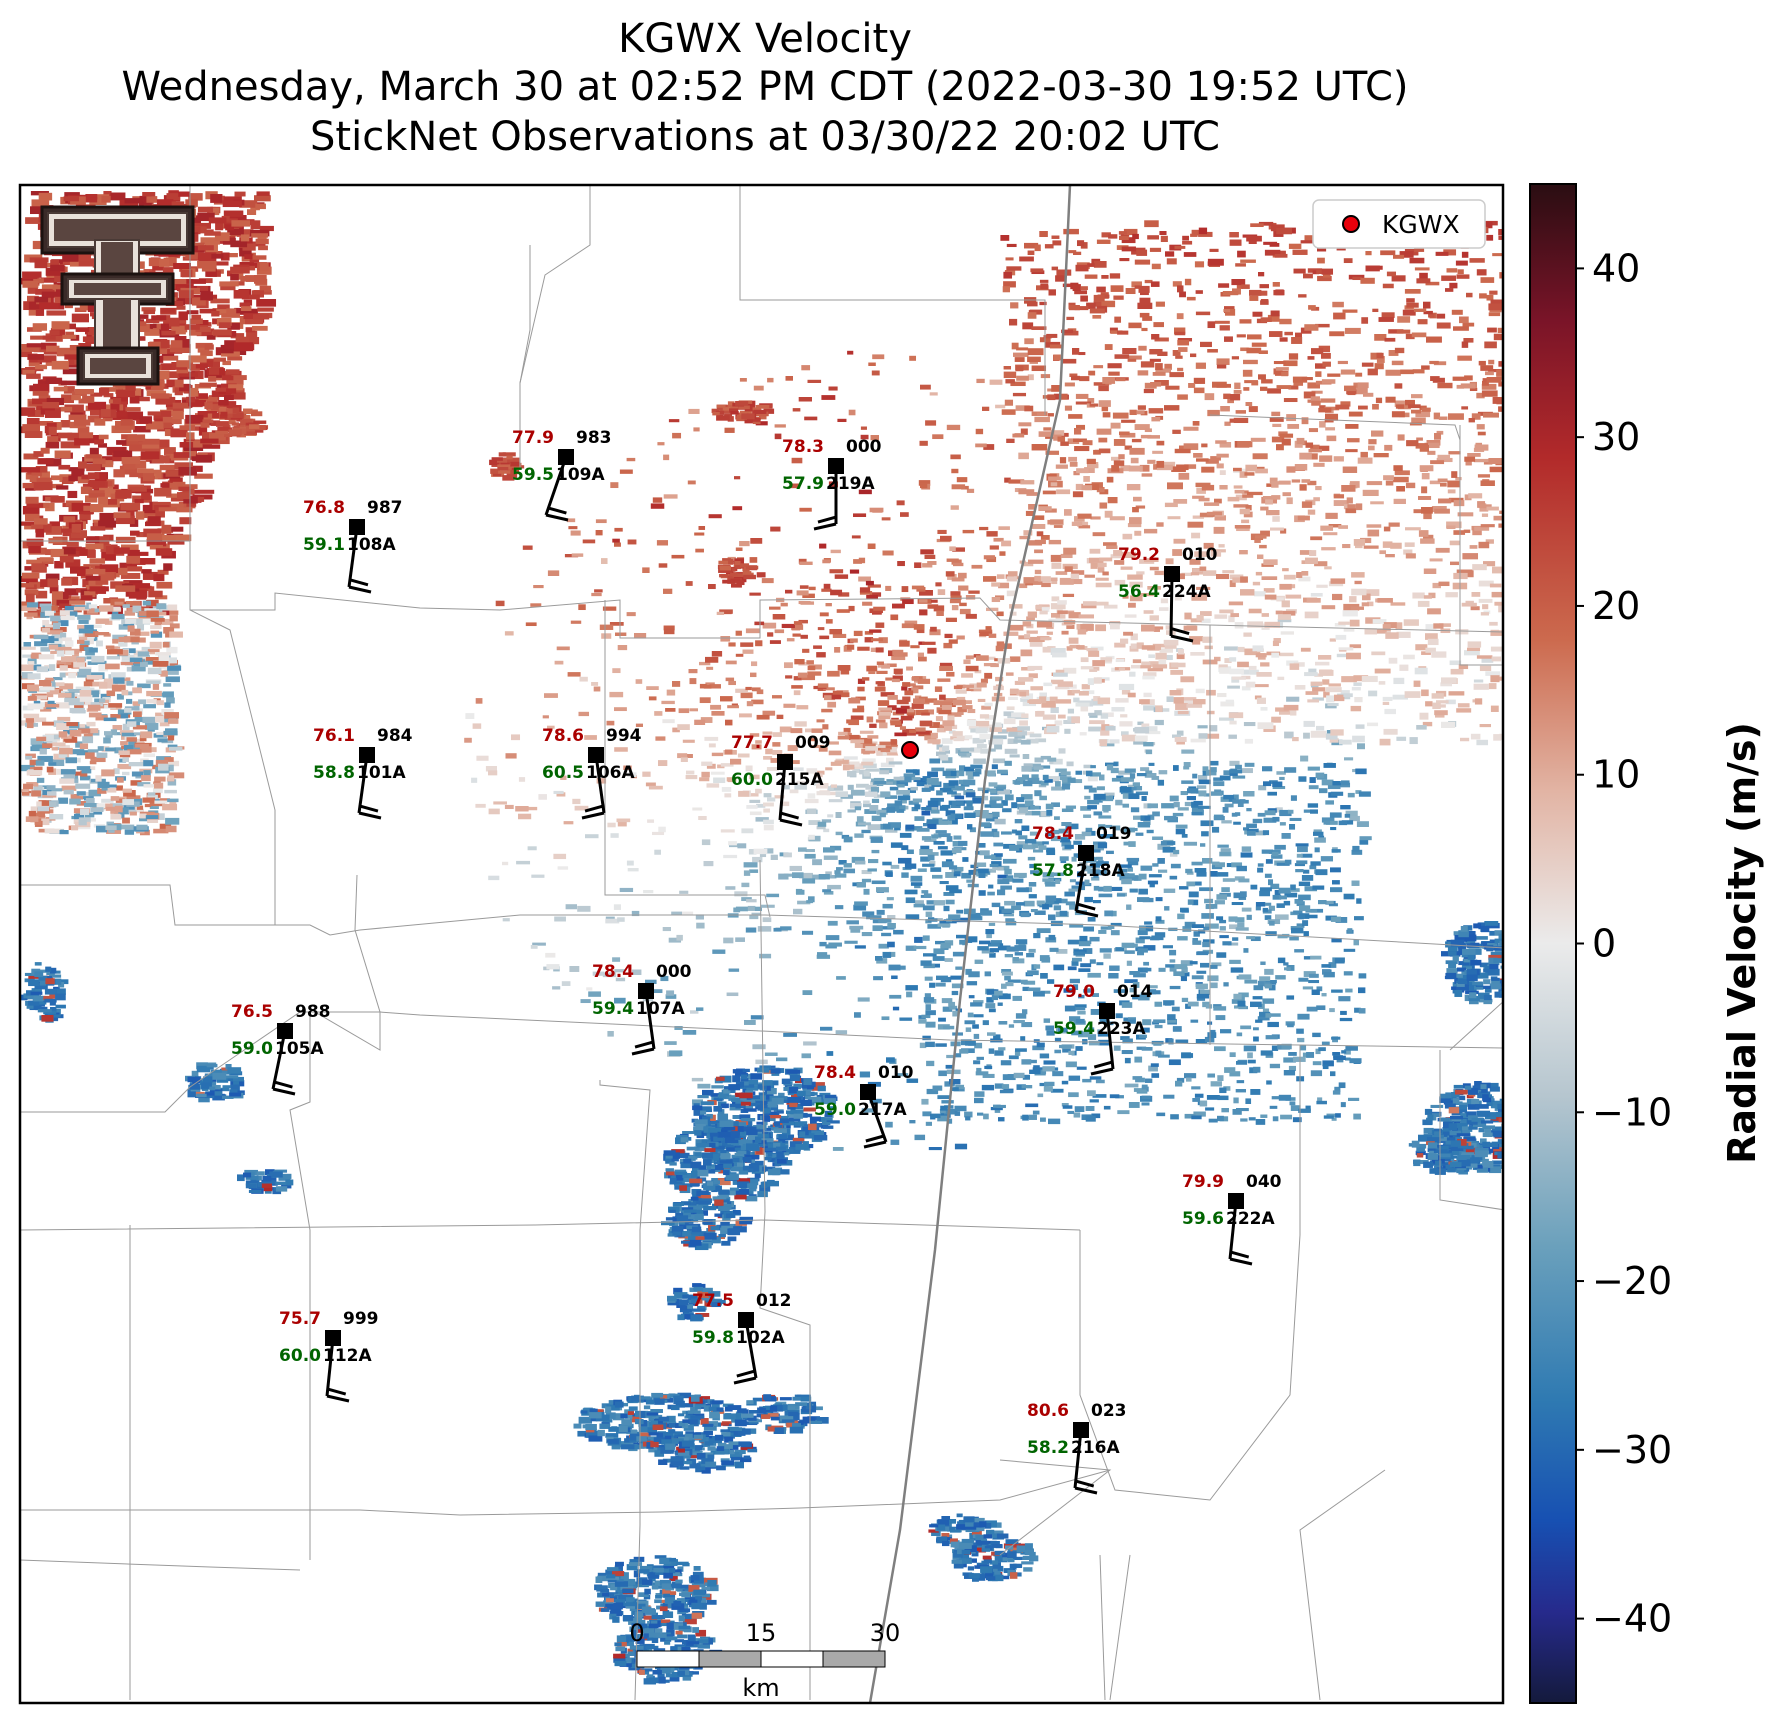 Image resolution: width=1773 pixels, height=1716 pixels. I want to click on radar-site-marker, so click(910, 750).